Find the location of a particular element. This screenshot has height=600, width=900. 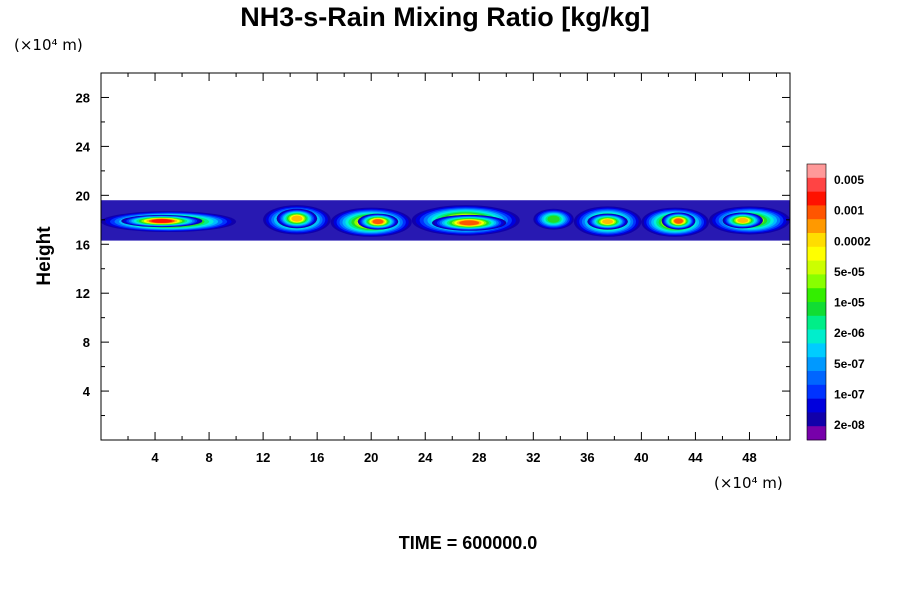

colorbar-label: 5e-07 is located at coordinates (849, 364).